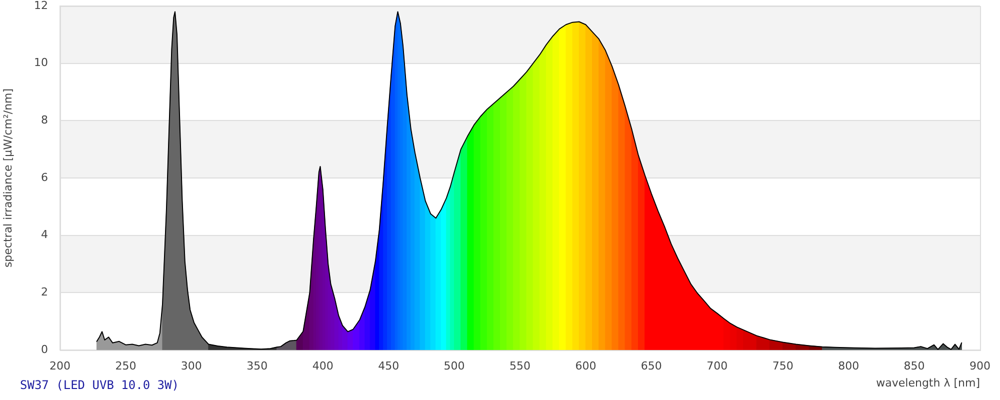  I want to click on x-axis-title: wavelength λ [nm], so click(928, 383).